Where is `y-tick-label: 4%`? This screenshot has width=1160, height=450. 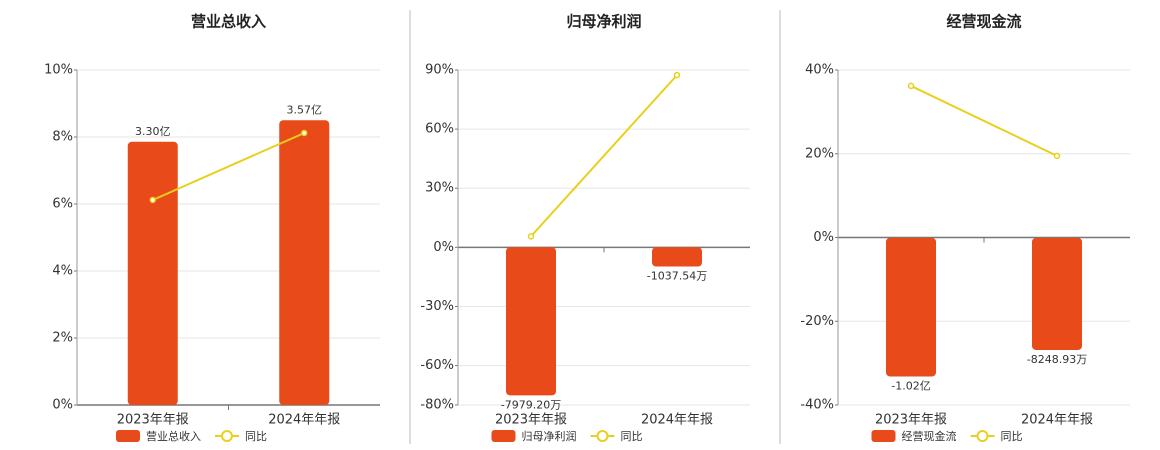
y-tick-label: 4% is located at coordinates (62, 271).